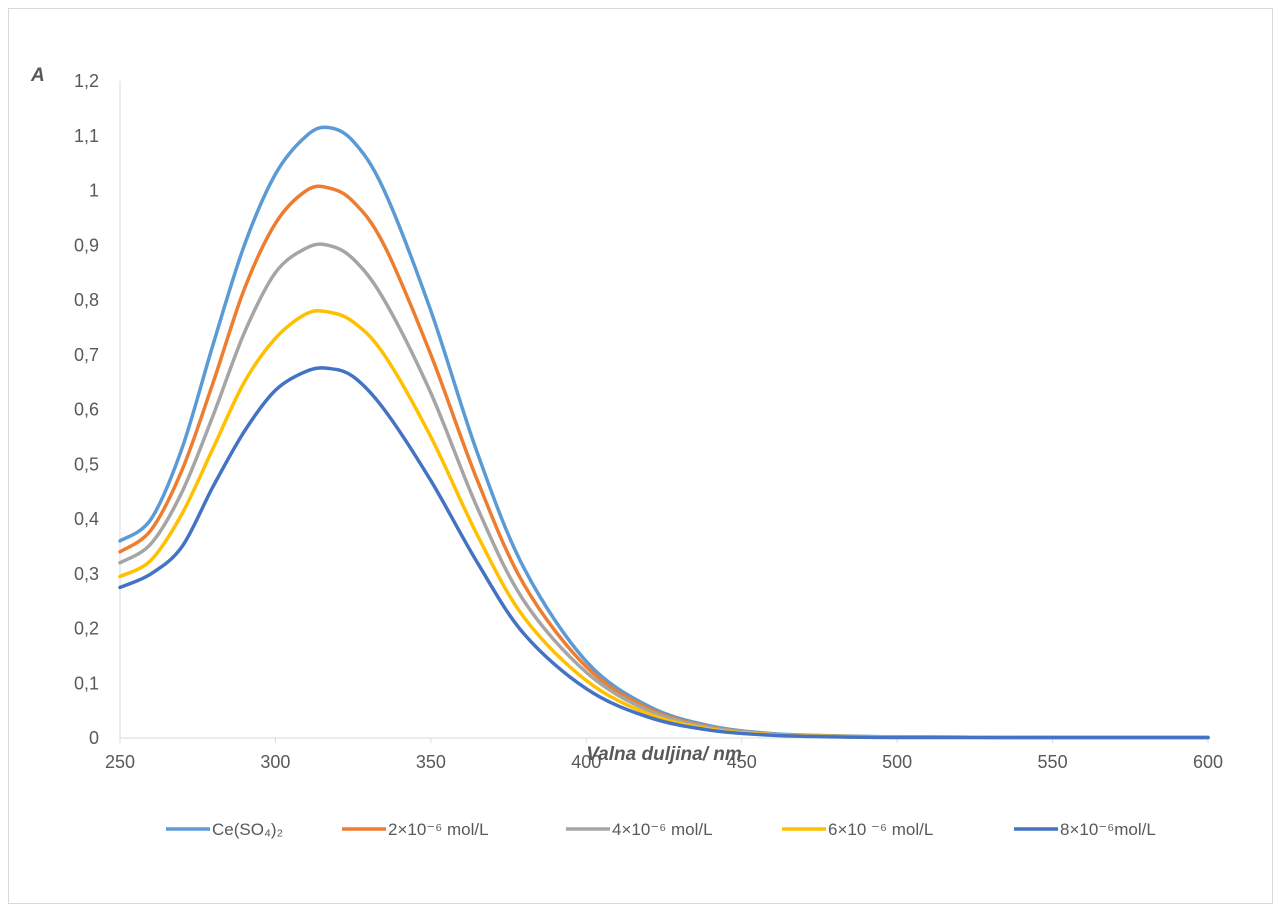 The image size is (1282, 913). What do you see at coordinates (586, 762) in the screenshot?
I see `x-tick-label: 400` at bounding box center [586, 762].